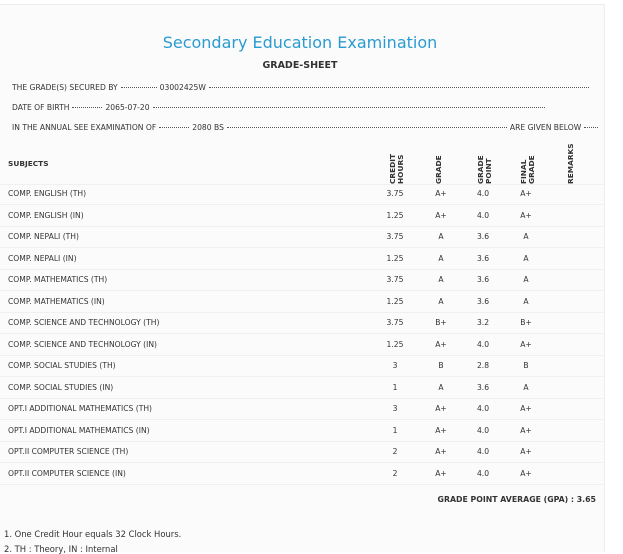  What do you see at coordinates (527, 169) in the screenshot?
I see `column-header: FINAL GRADE` at bounding box center [527, 169].